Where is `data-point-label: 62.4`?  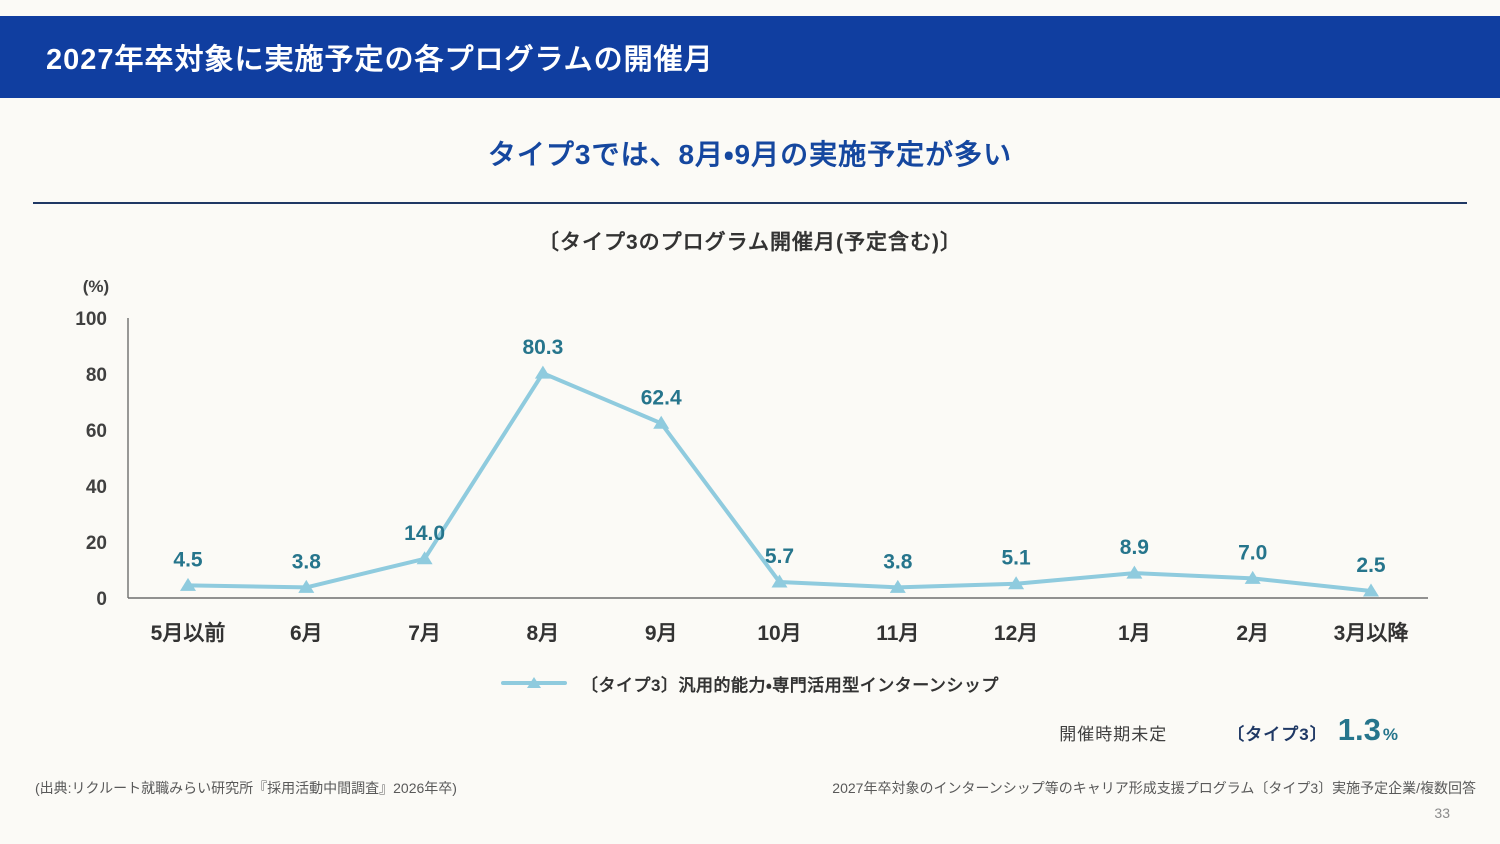 data-point-label: 62.4 is located at coordinates (661, 397).